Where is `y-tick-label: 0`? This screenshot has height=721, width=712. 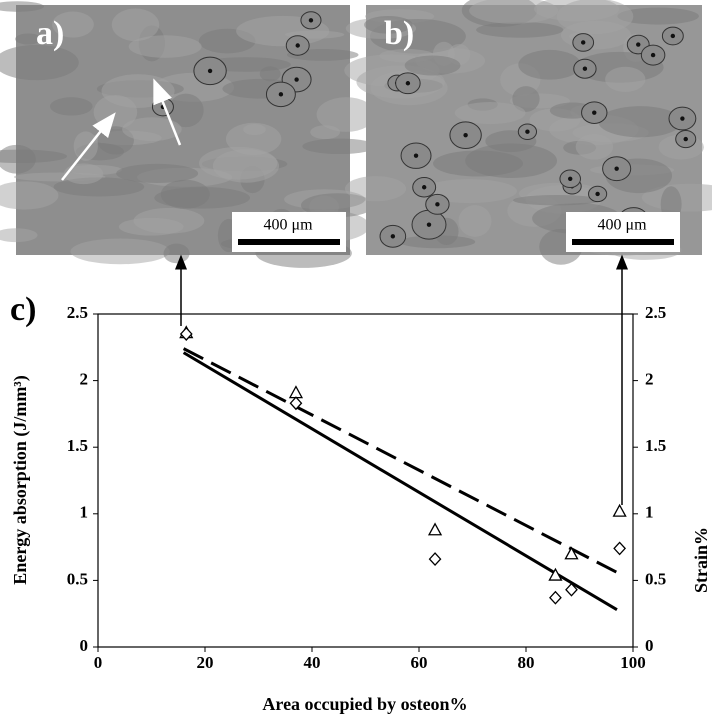 y-tick-label: 0 is located at coordinates (84, 645).